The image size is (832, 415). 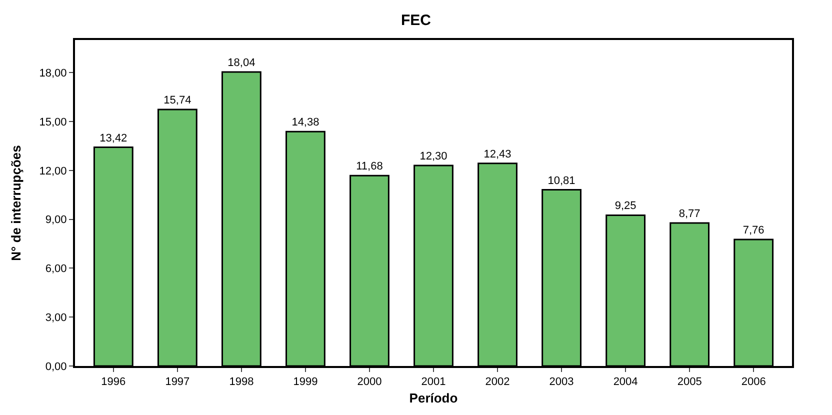 I want to click on data-label: 7,76, so click(x=753, y=230).